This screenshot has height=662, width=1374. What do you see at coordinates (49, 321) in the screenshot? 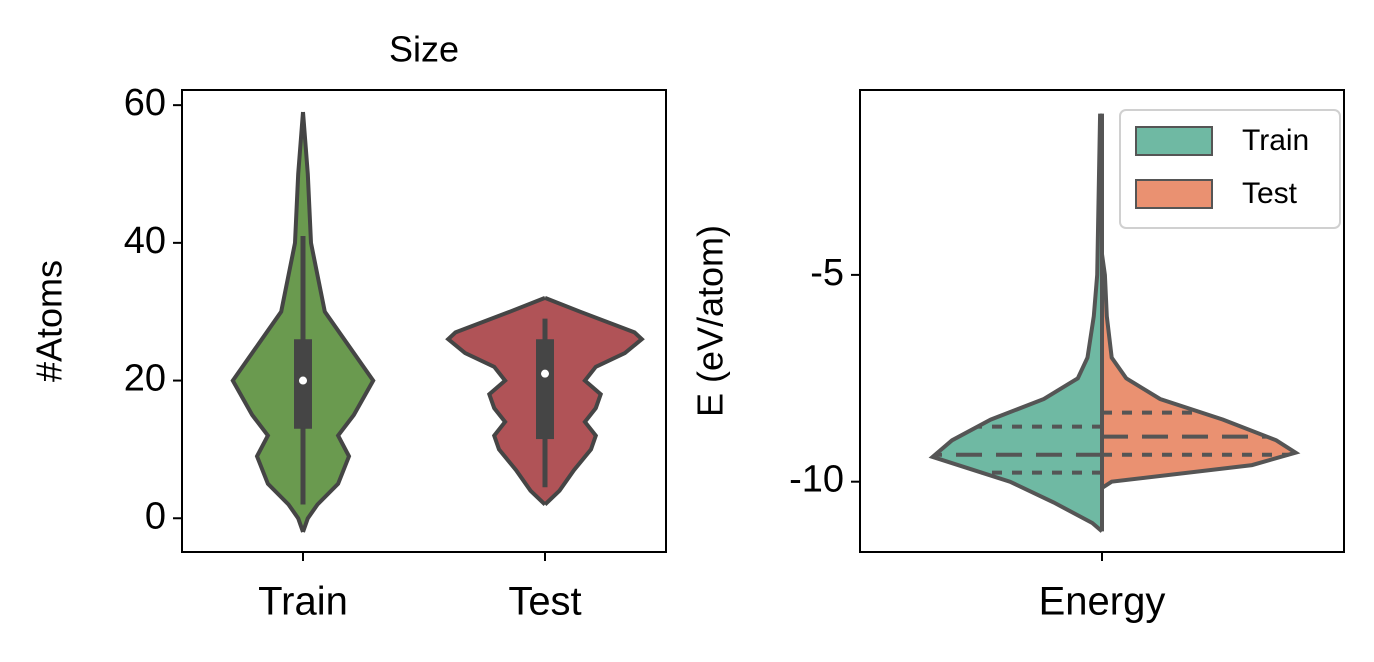
I see `y-axis-label: #Atoms` at bounding box center [49, 321].